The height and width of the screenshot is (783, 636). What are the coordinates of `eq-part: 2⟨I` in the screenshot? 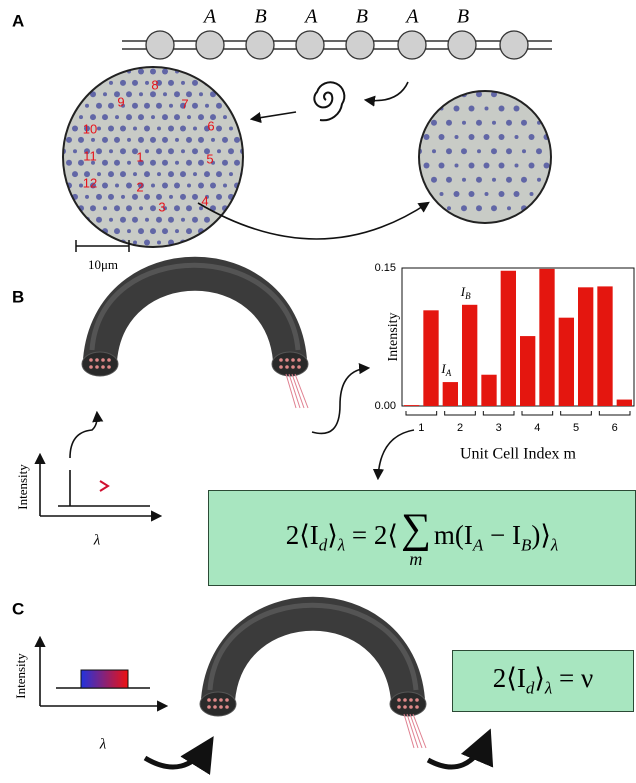 It's located at (302, 535).